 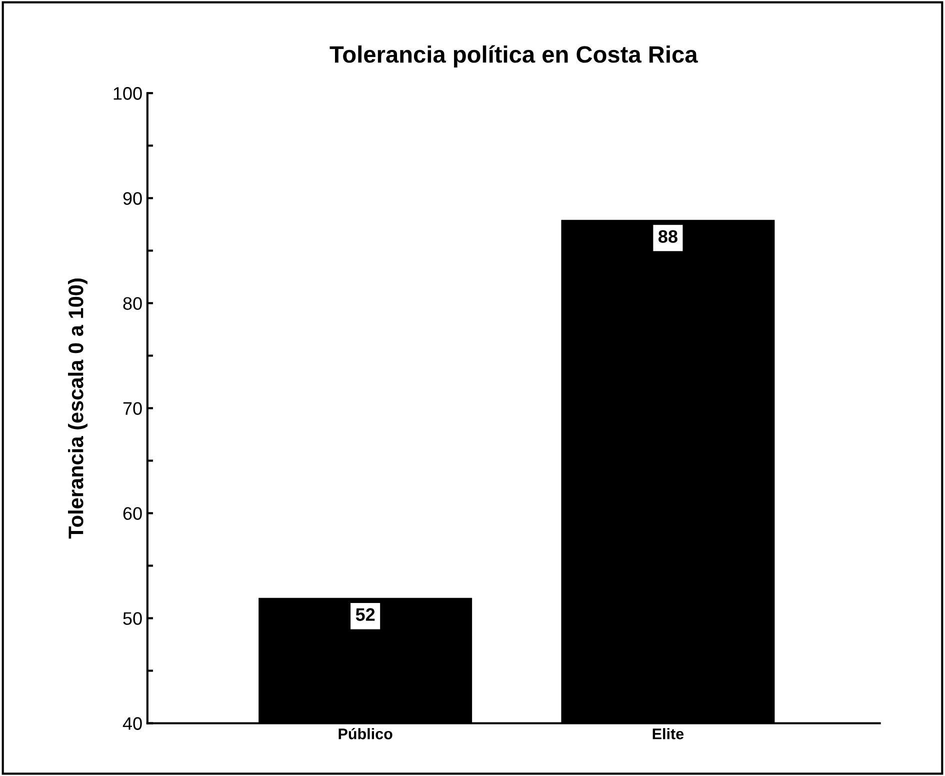 What do you see at coordinates (365, 734) in the screenshot?
I see `x-tick-label: Público` at bounding box center [365, 734].